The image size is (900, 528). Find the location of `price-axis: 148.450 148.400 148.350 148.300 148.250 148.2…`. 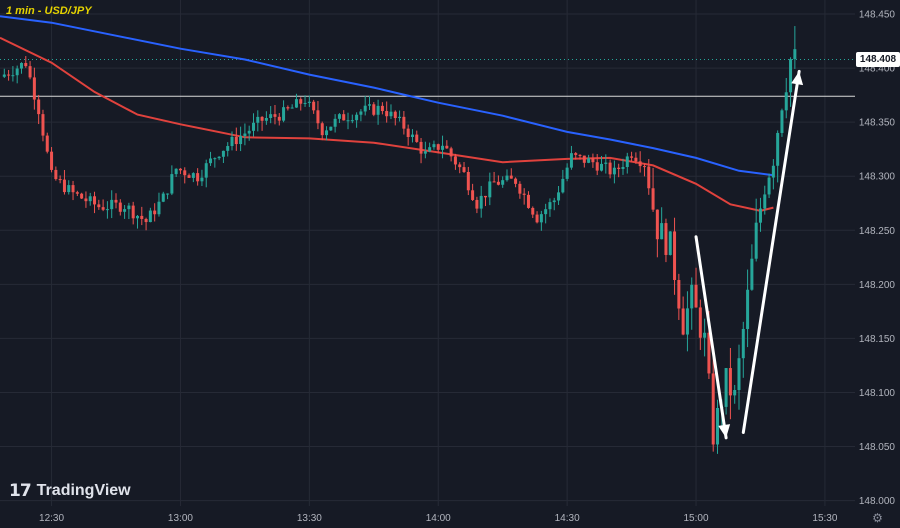

price-axis: 148.450 148.400 148.350 148.300 148.250 148.2… is located at coordinates (877, 259).